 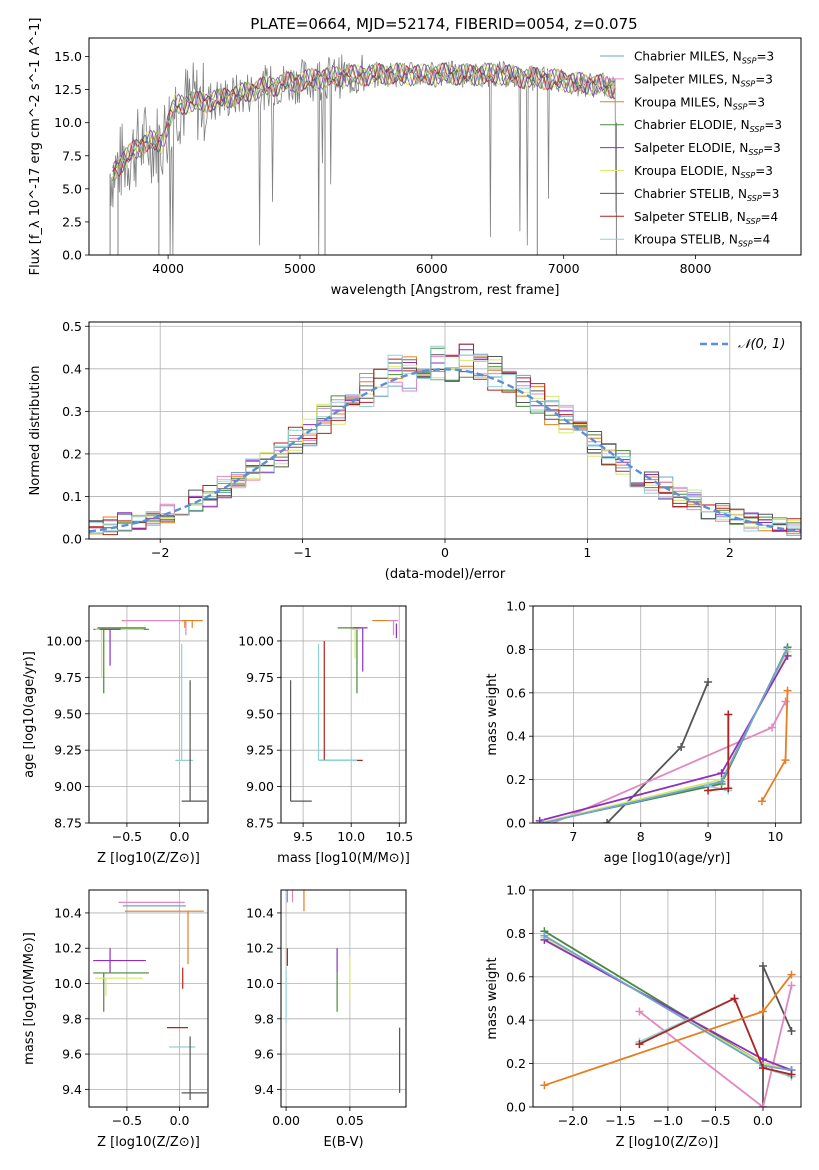 I want to click on legend-label: Salpeter MILES, NSSP=3, so click(x=703, y=80).